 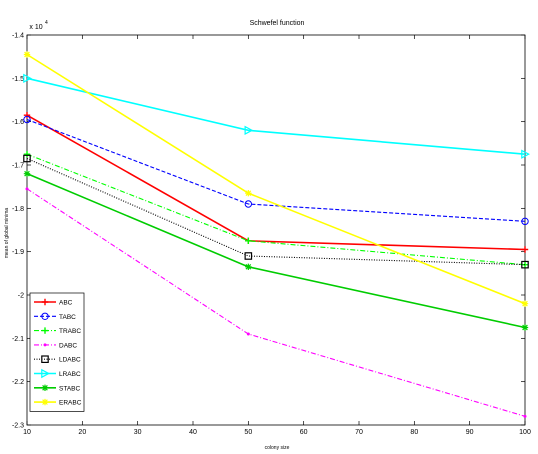 I want to click on legend-marker-stabc, so click(x=45, y=387).